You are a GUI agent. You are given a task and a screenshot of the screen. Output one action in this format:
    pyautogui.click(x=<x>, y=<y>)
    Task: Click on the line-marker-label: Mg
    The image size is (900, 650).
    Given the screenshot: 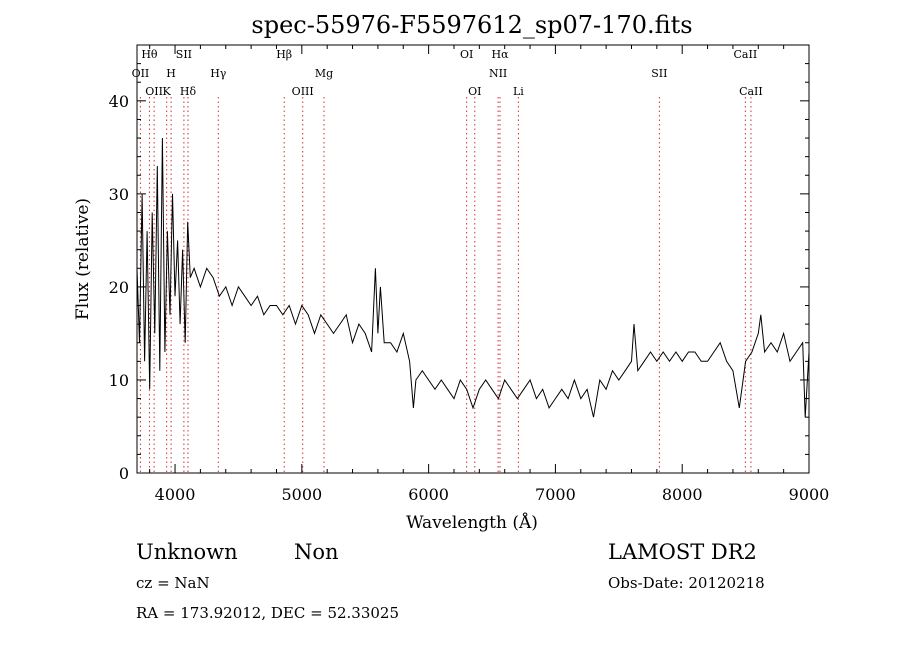 What is the action you would take?
    pyautogui.click(x=324, y=73)
    